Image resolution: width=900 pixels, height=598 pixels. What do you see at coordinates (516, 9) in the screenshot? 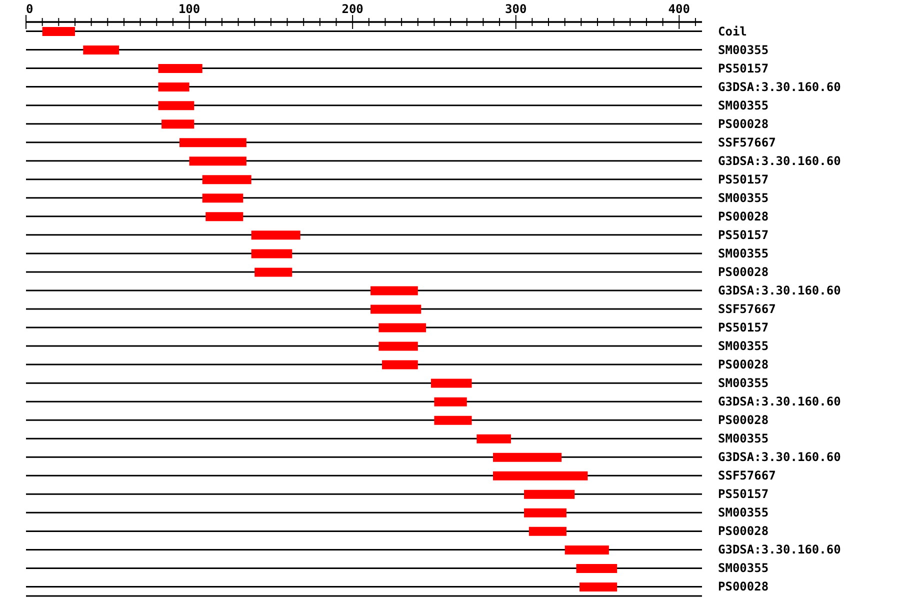
I see `x-tick-label: 300` at bounding box center [516, 9].